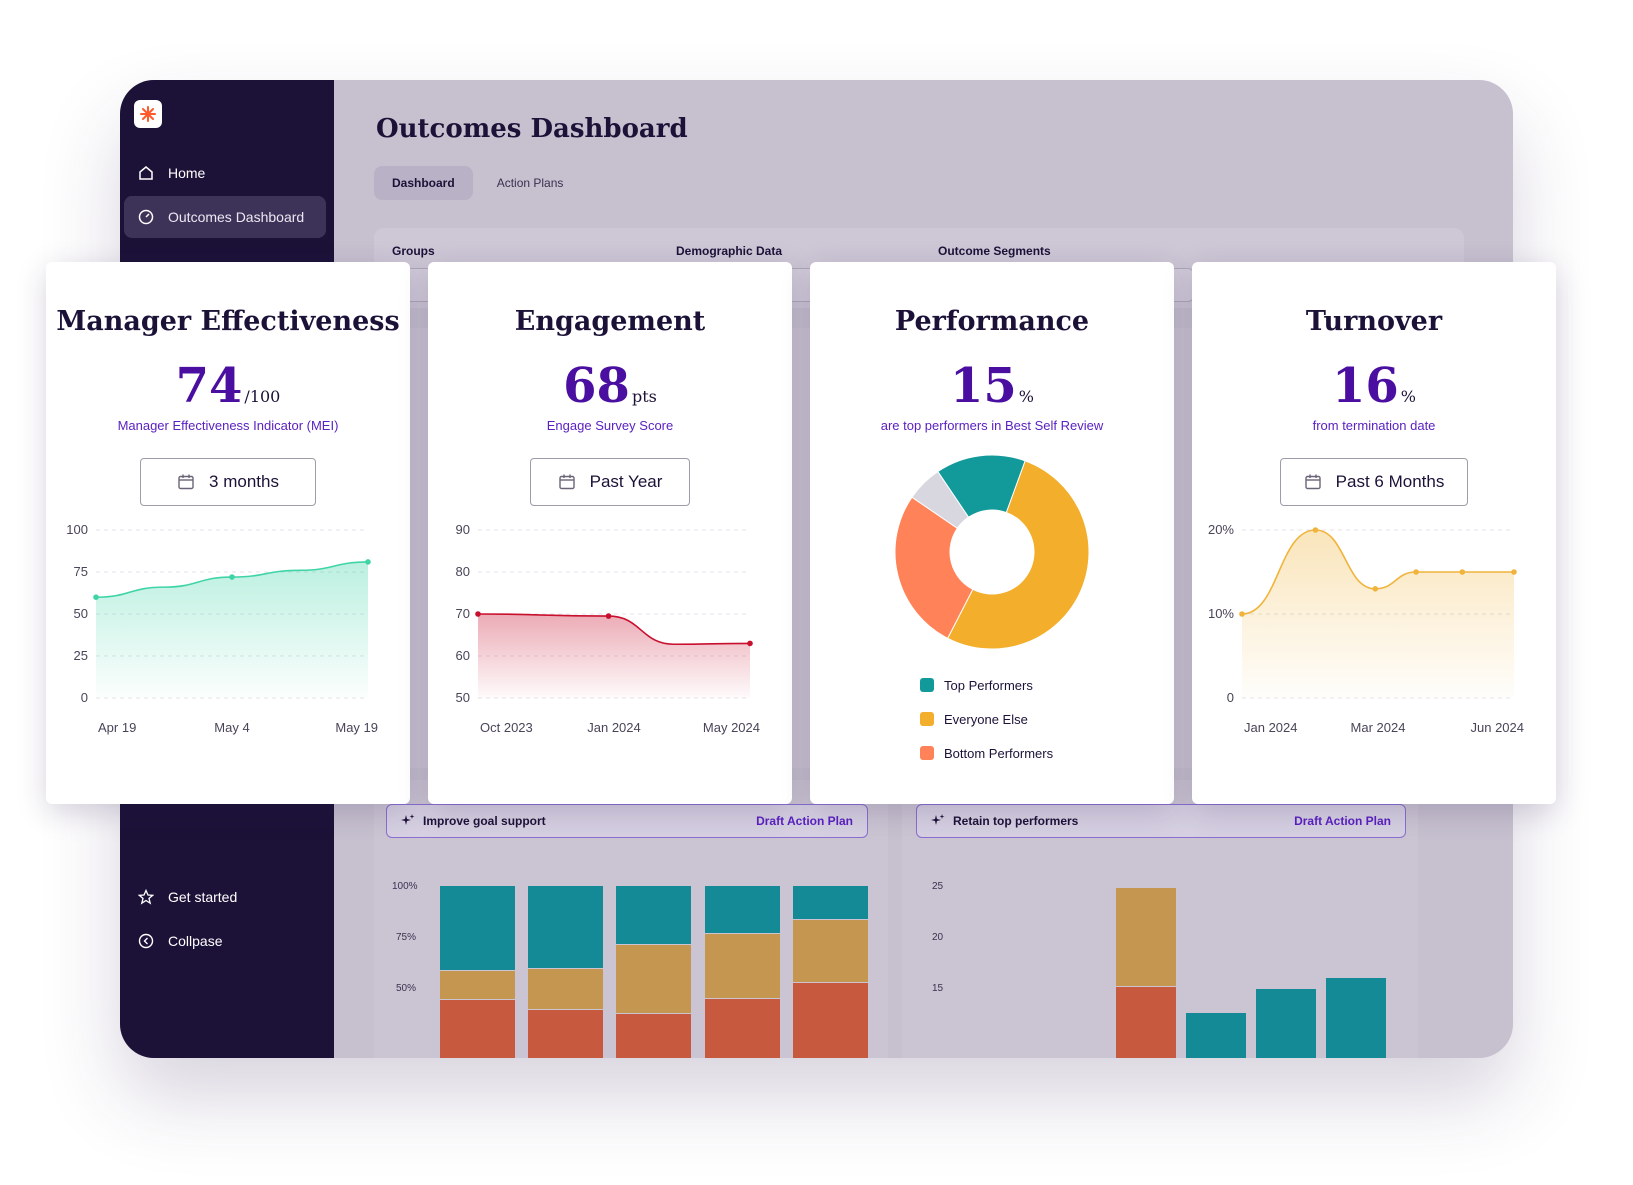 The height and width of the screenshot is (1185, 1633). What do you see at coordinates (1366, 628) in the screenshot?
I see `turnover-chart: 20% 10% 0 Jan 2024 Mar 2024 Jun 2024` at bounding box center [1366, 628].